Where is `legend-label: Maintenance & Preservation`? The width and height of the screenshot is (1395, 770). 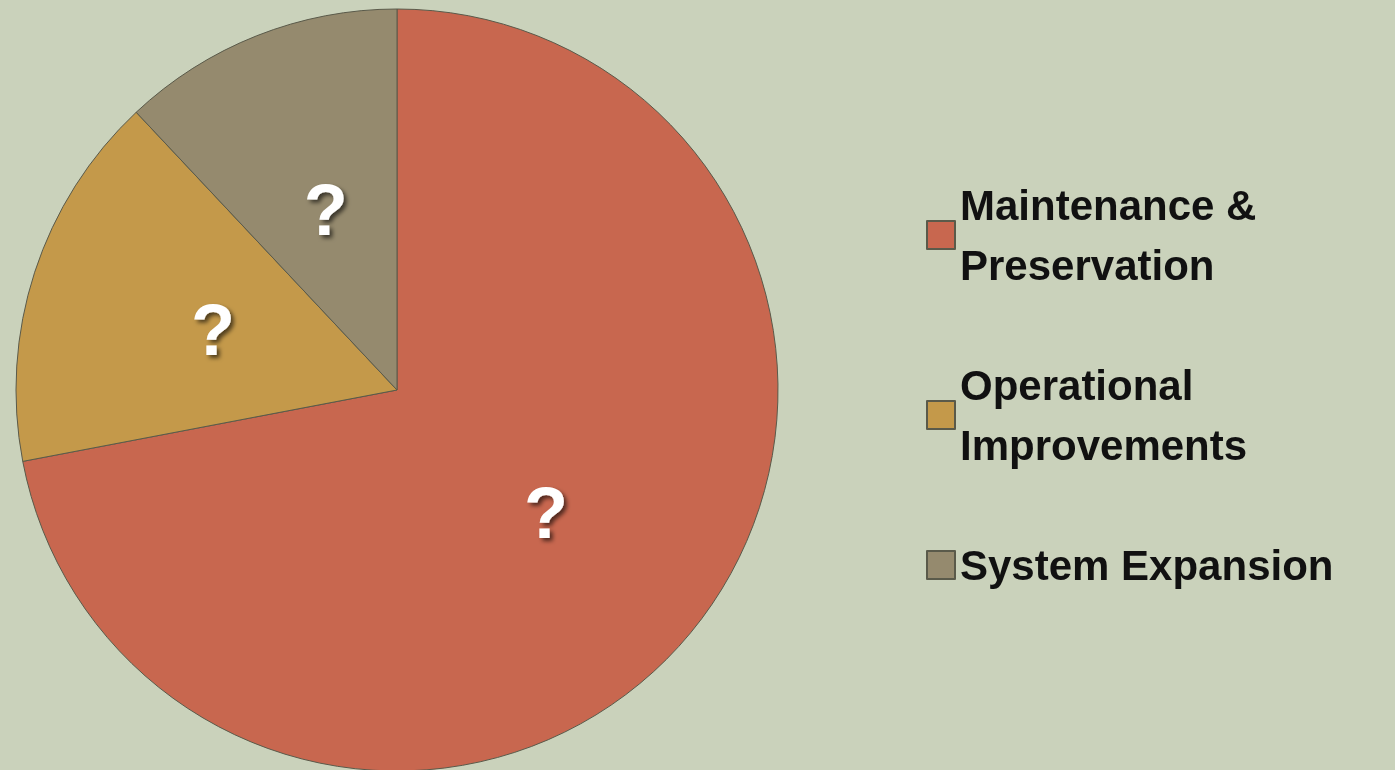
legend-label: Maintenance & Preservation is located at coordinates (1114, 235).